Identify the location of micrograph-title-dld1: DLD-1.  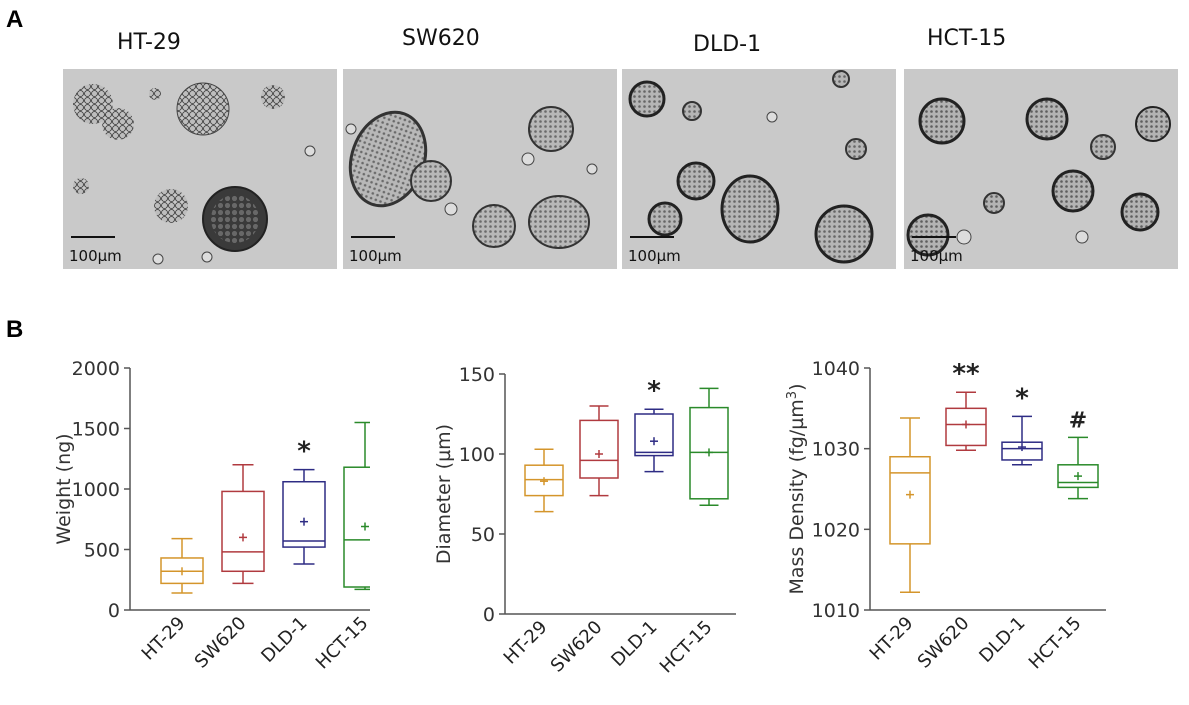
(727, 44).